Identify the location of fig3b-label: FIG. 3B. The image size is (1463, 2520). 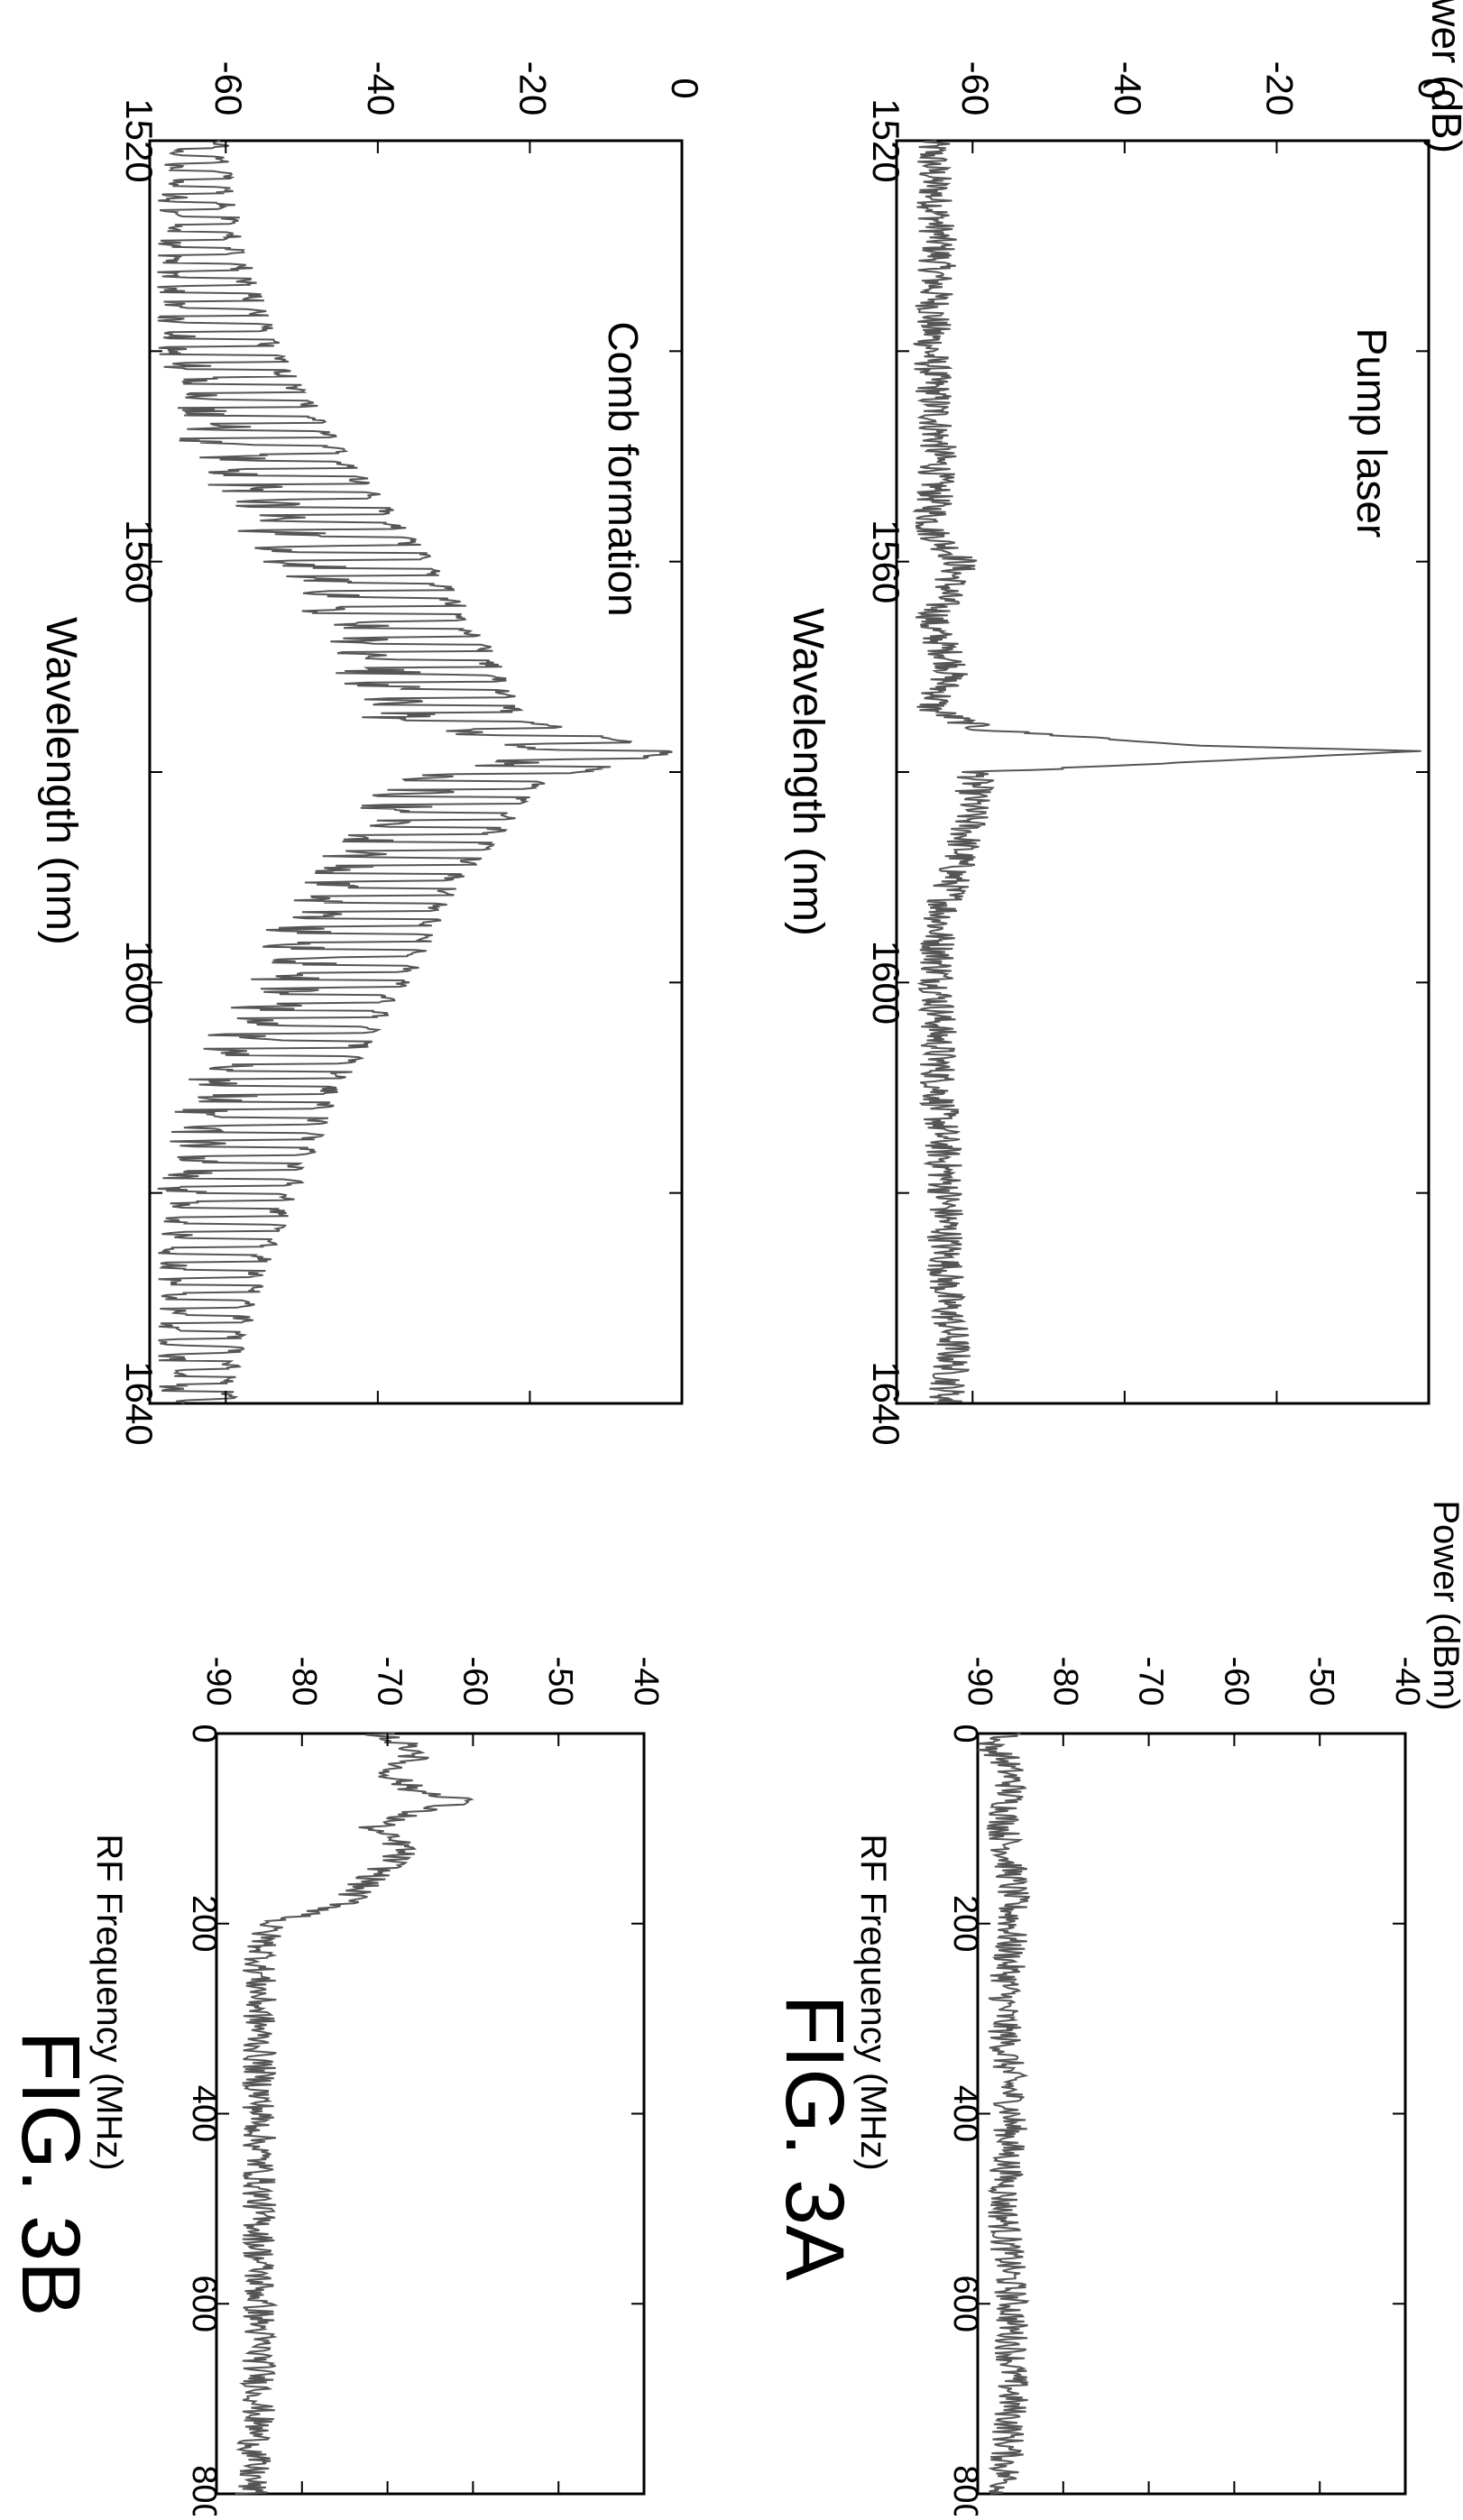
(51, 2174).